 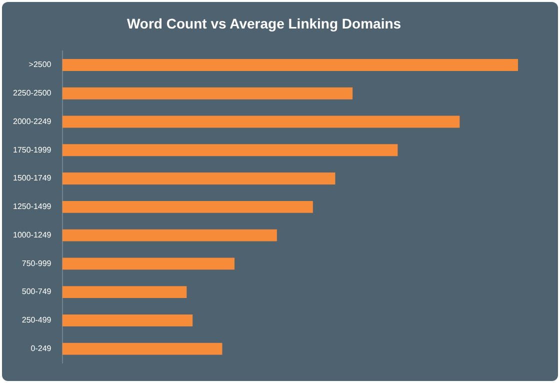 I want to click on y-tick-label: 1750-1999, so click(x=32, y=149).